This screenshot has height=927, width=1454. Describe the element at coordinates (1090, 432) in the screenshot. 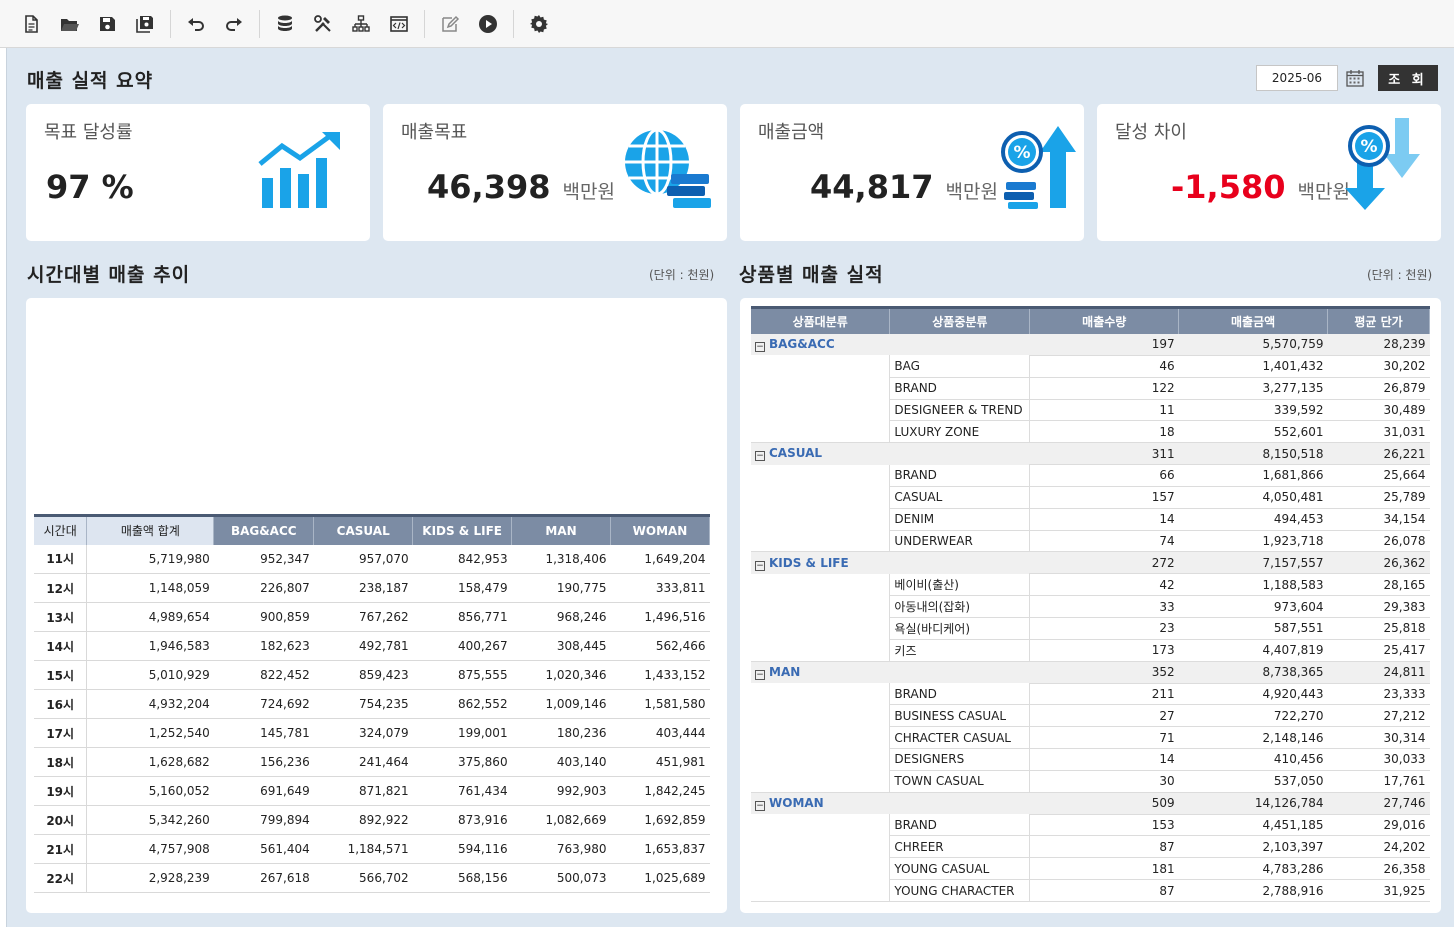

I see `table-row: LUXURY ZONE 18 552,601 31,031` at that location.